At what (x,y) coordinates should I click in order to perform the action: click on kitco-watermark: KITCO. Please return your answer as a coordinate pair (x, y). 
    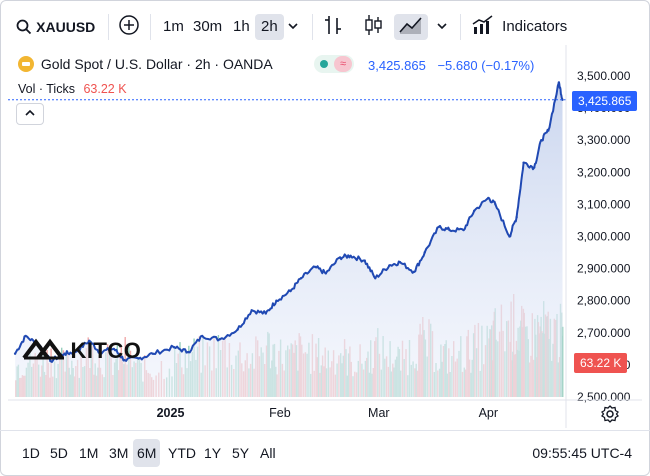
    Looking at the image, I should click on (81, 351).